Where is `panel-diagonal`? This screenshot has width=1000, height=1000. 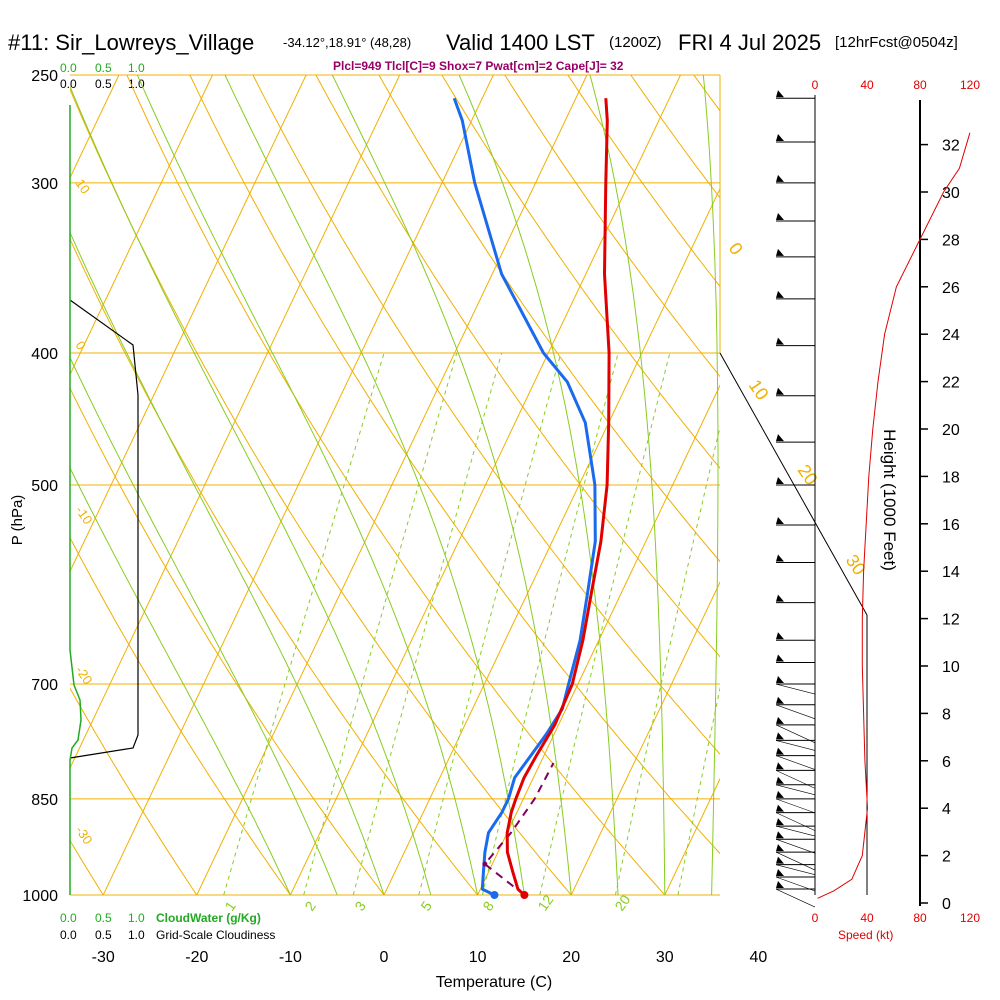 panel-diagonal is located at coordinates (793, 484).